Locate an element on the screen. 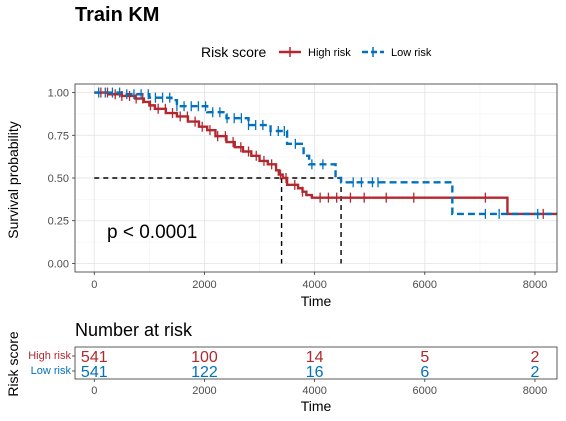  risk-count-high-risk: 100 is located at coordinates (204, 357).